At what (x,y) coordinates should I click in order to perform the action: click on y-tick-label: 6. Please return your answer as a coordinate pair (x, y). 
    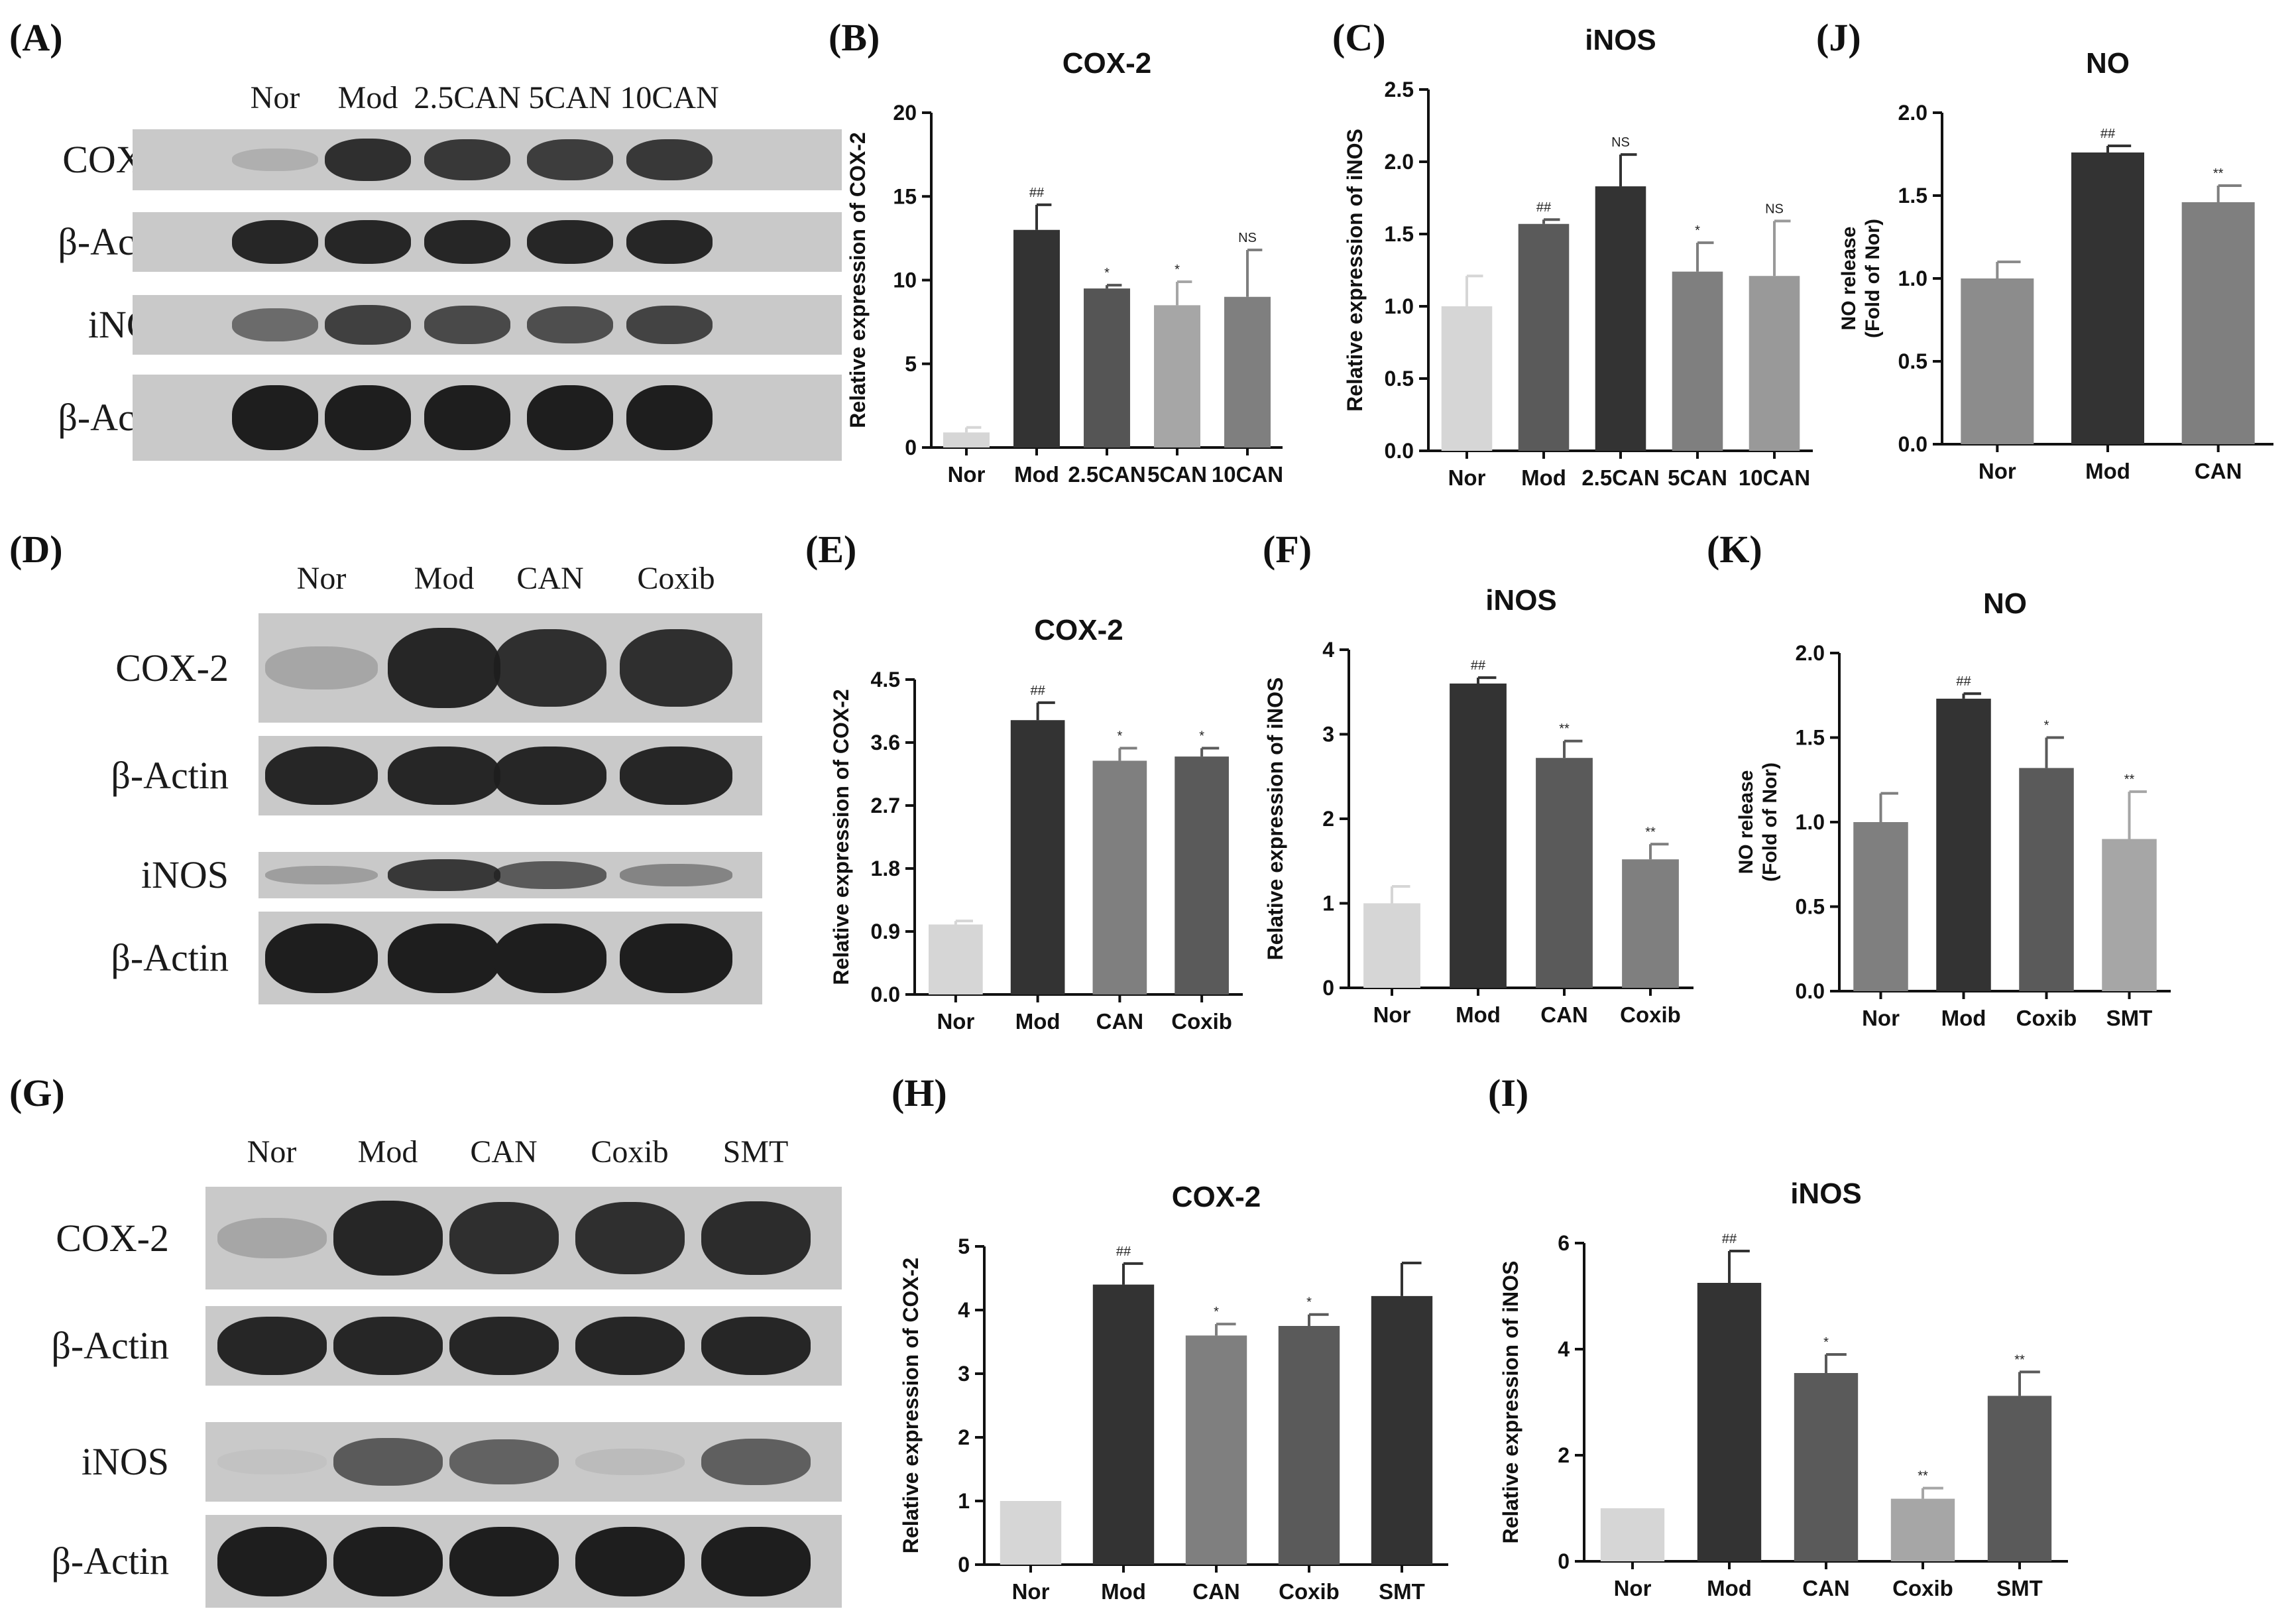
    Looking at the image, I should click on (1564, 1243).